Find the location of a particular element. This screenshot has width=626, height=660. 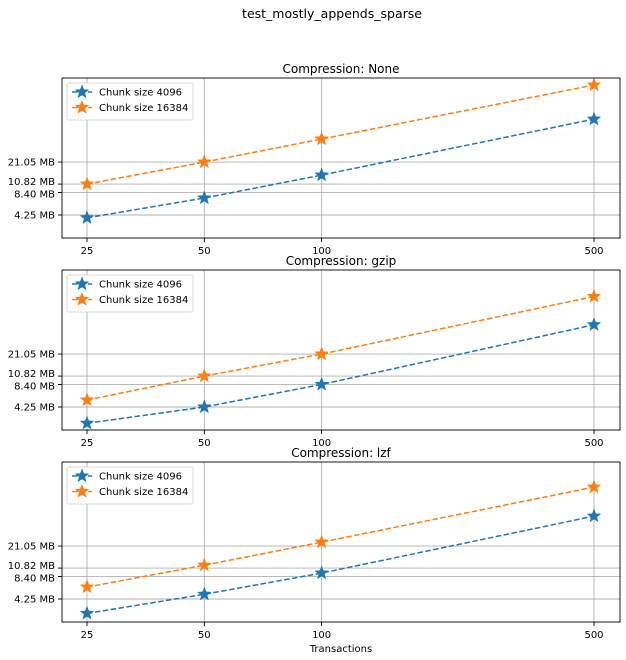

subplot-title: Compression: gzip is located at coordinates (341, 261).